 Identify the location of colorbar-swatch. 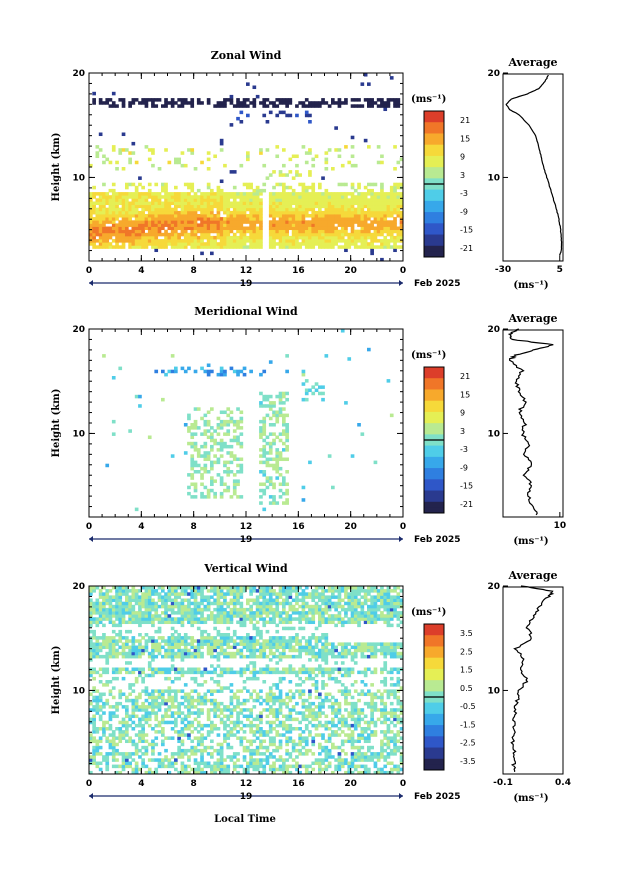
(434, 386).